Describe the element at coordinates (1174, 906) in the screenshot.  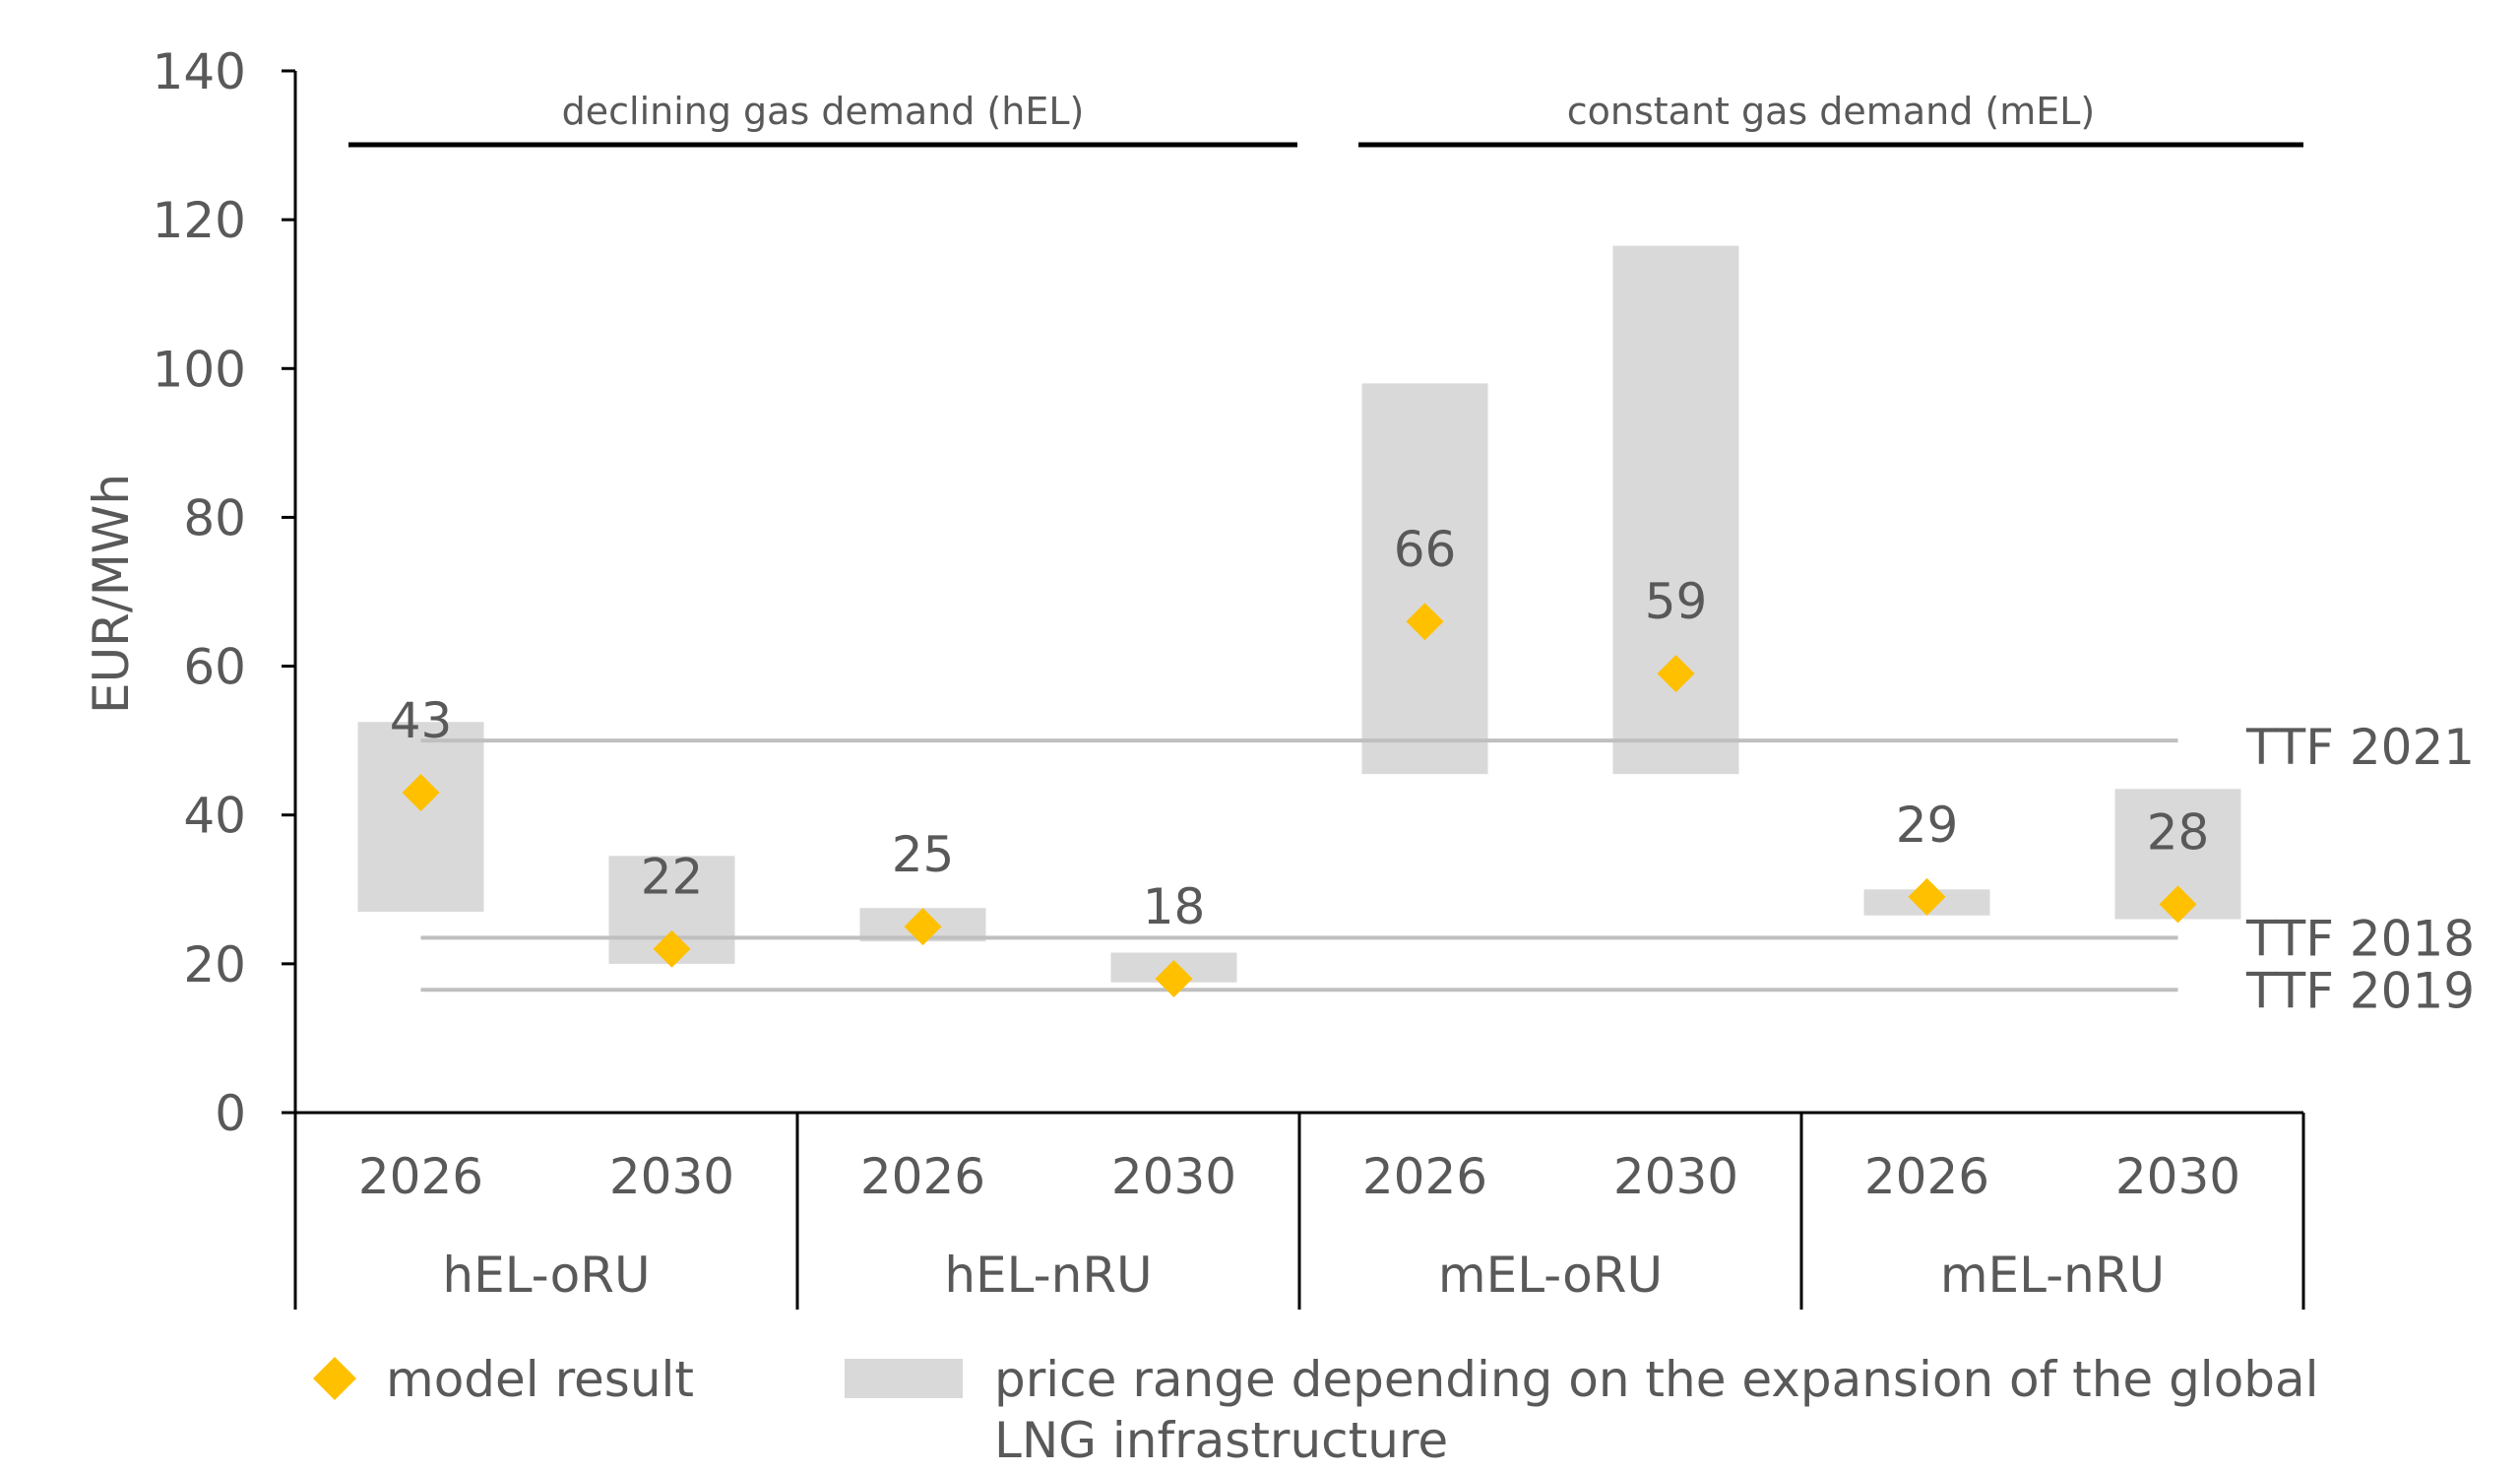
I see `data-label: 18` at that location.